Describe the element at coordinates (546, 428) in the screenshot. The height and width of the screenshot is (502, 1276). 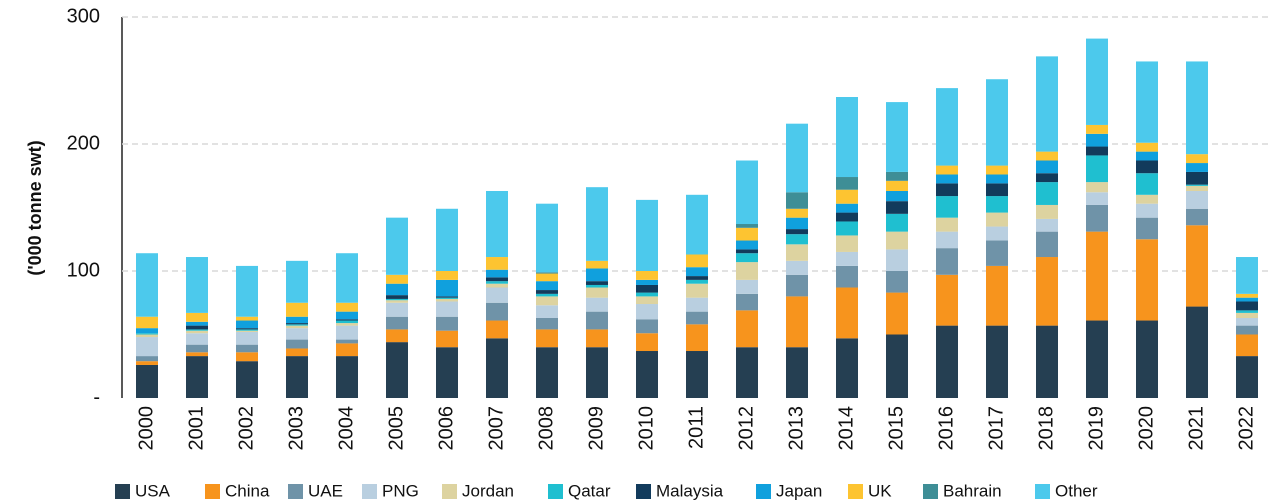
I see `x-tick-label: 2008` at that location.